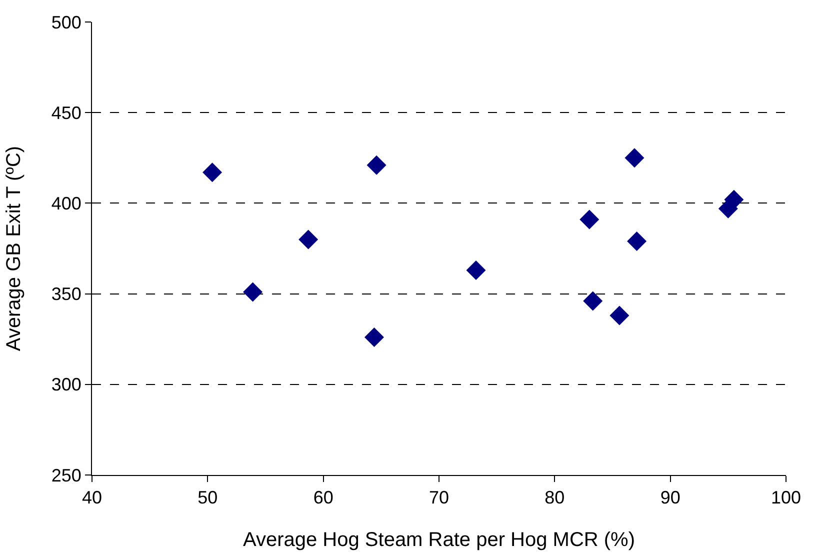 Image resolution: width=813 pixels, height=559 pixels. What do you see at coordinates (92, 498) in the screenshot?
I see `x-tick-label: 40` at bounding box center [92, 498].